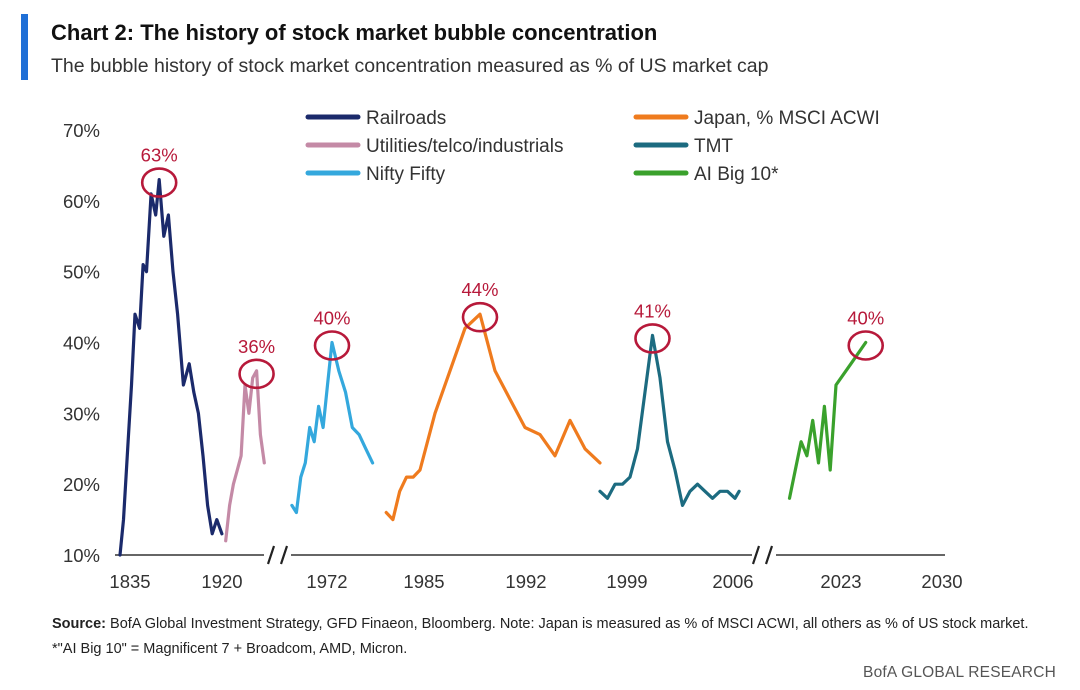 The width and height of the screenshot is (1080, 690). I want to click on y-tick-label: 40%, so click(81, 343).